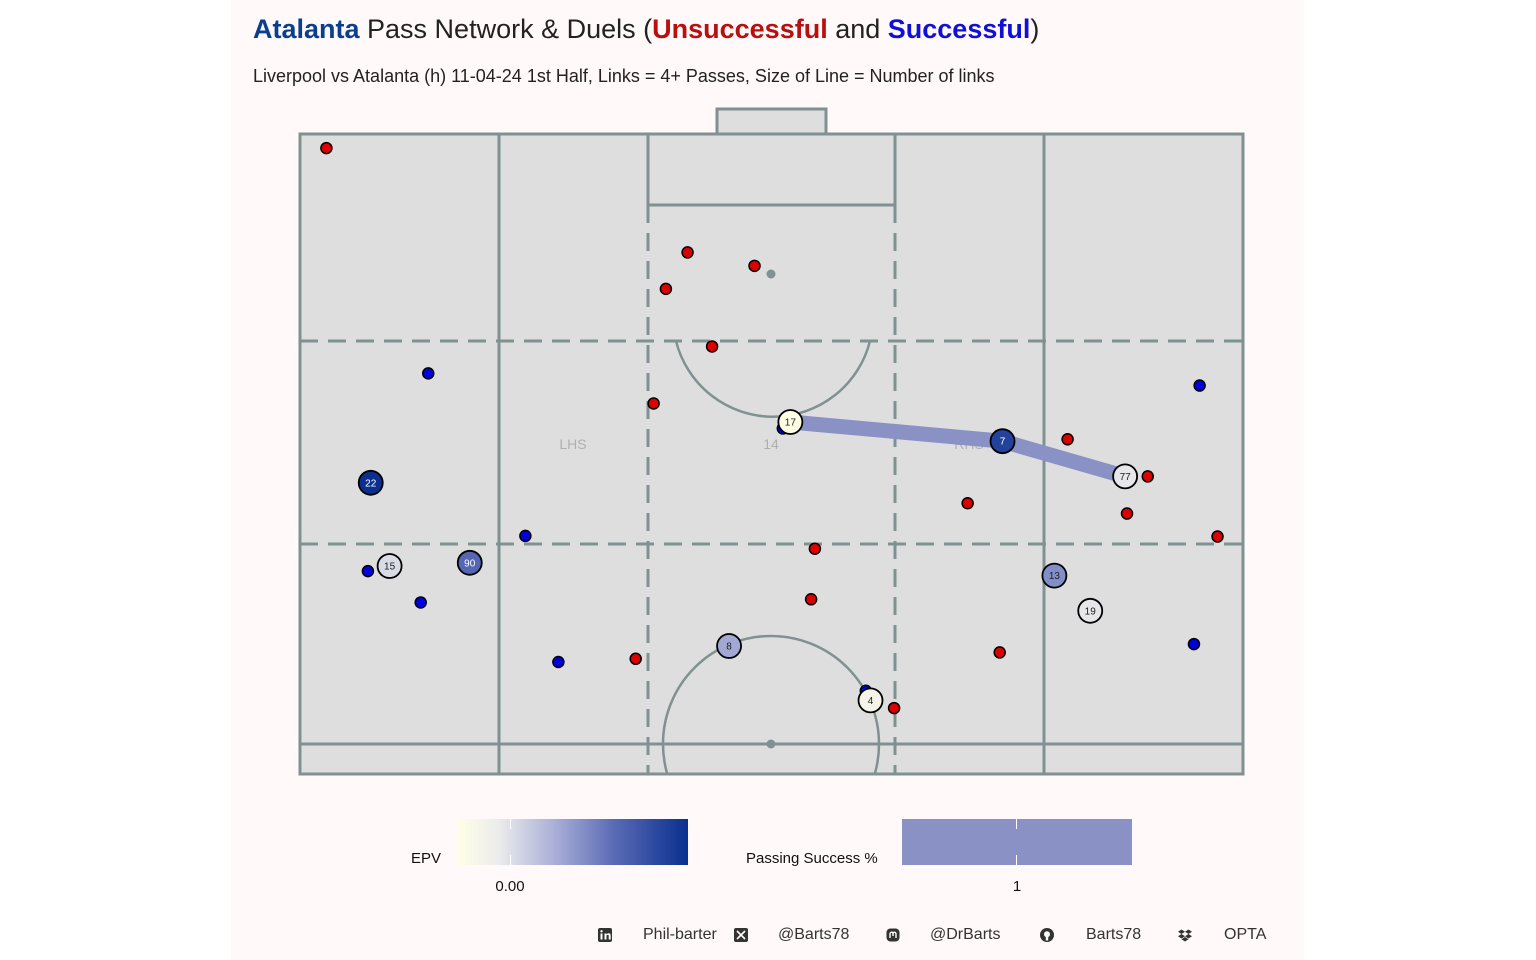 The image size is (1536, 960). Describe the element at coordinates (771, 744) in the screenshot. I see `centre-spot` at that location.